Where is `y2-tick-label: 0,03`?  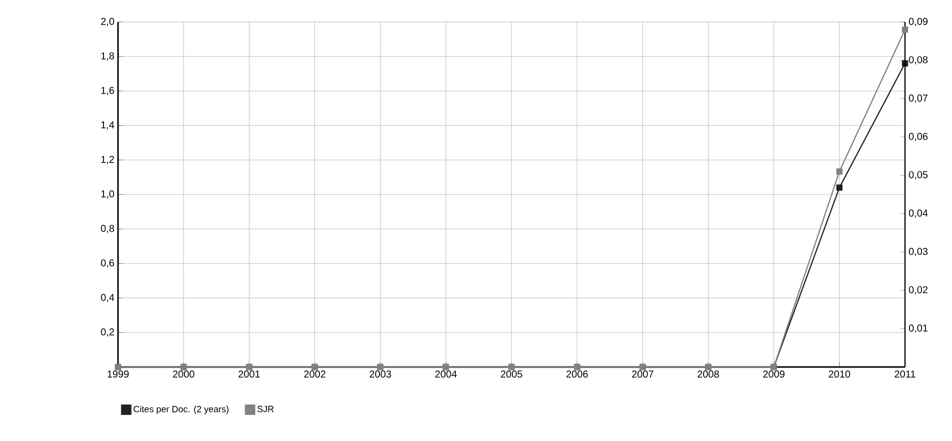
y2-tick-label: 0,03 is located at coordinates (918, 252).